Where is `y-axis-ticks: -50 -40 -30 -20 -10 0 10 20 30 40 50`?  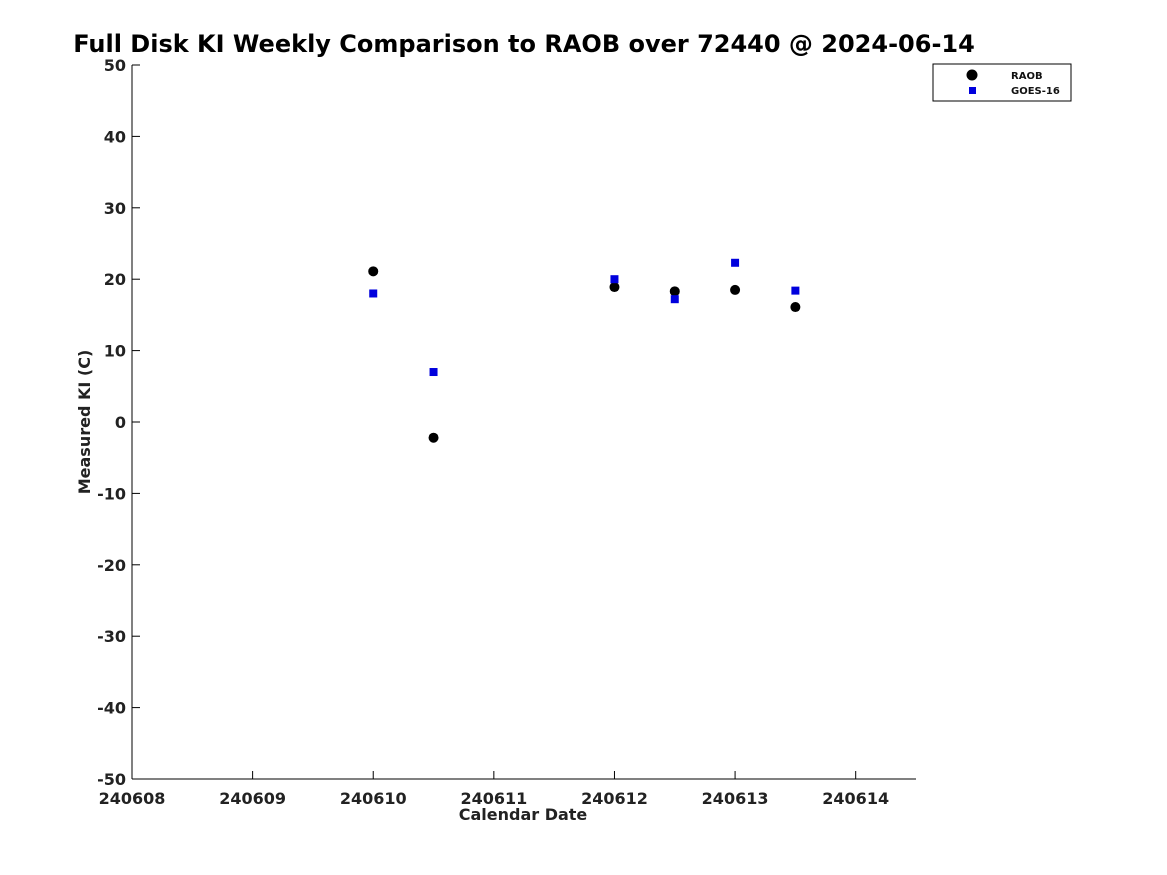
y-axis-ticks: -50 -40 -30 -20 -10 0 10 20 30 40 50 is located at coordinates (118, 422).